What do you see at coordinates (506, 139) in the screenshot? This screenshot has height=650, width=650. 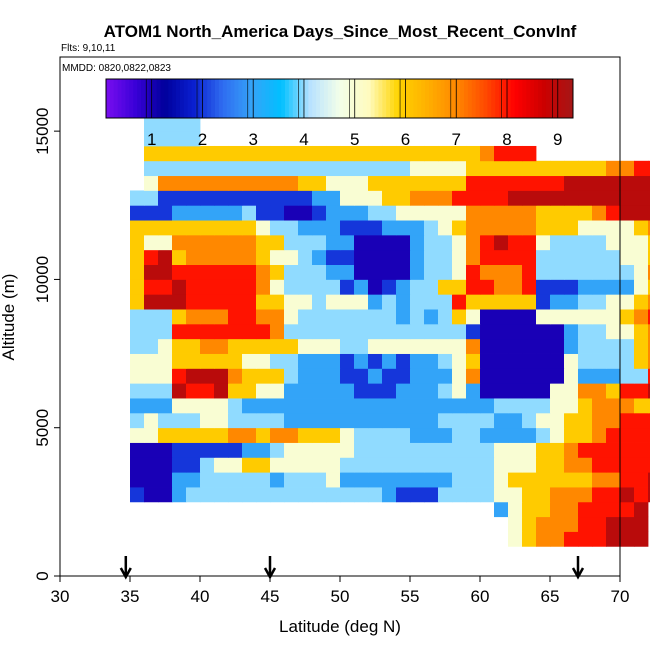 I see `colorbar-tick-label: 8` at bounding box center [506, 139].